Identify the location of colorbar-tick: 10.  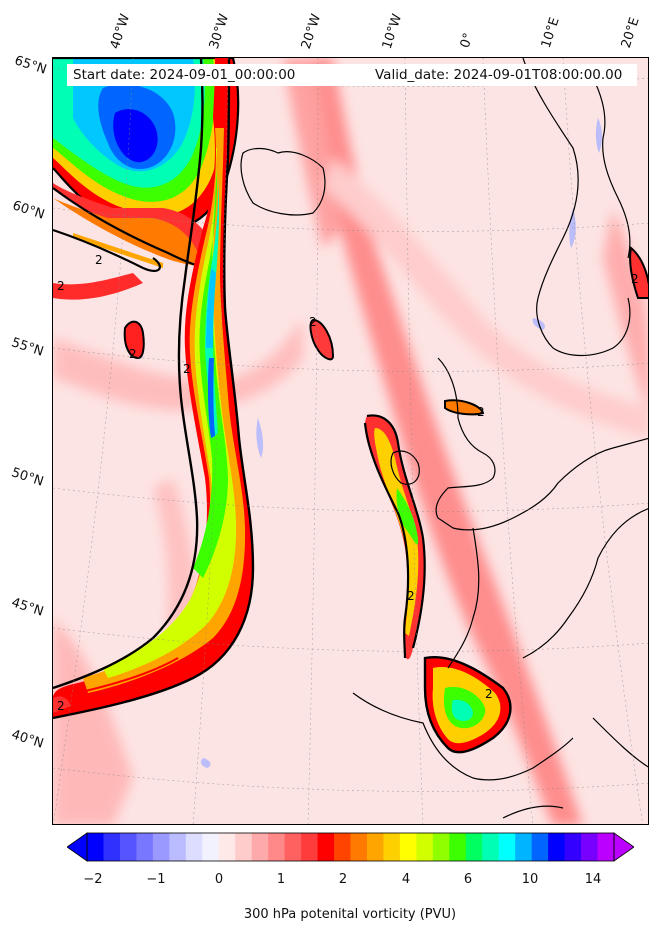
(530, 879).